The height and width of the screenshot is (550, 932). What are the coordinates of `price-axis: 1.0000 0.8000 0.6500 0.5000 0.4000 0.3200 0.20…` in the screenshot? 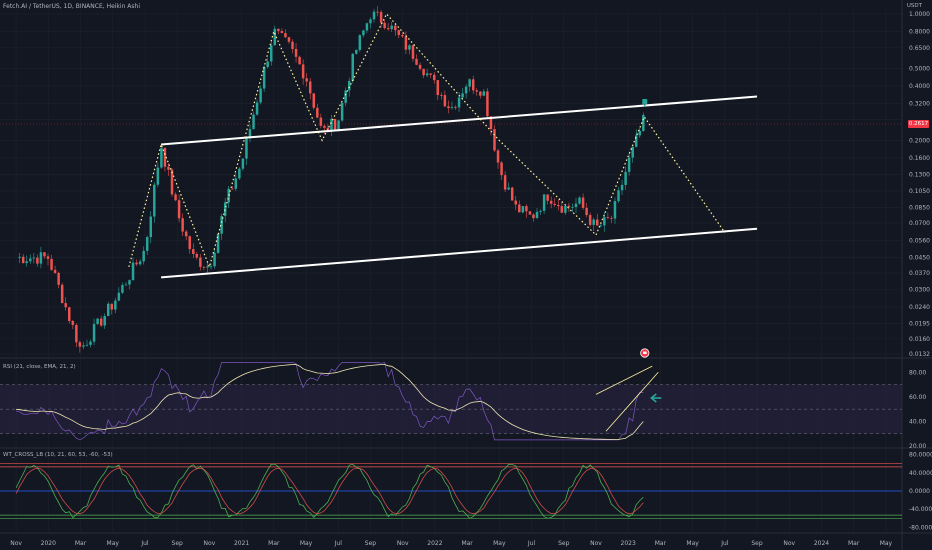 It's located at (920, 271).